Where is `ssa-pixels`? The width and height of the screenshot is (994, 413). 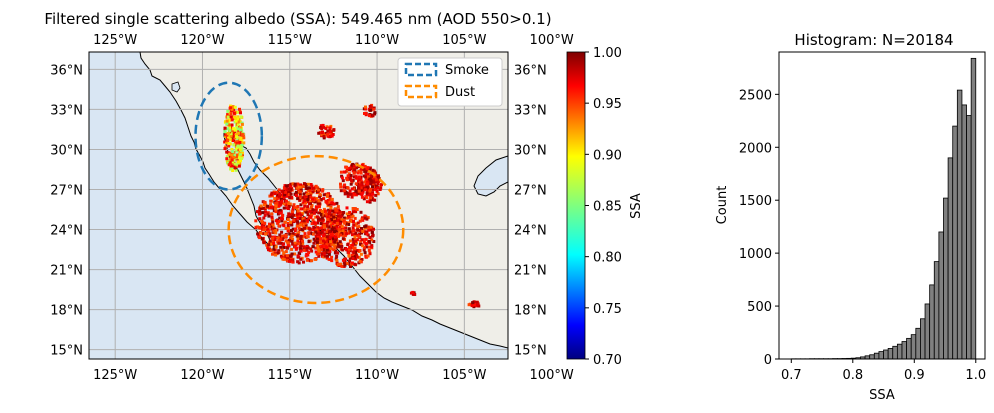 ssa-pixels is located at coordinates (352, 206).